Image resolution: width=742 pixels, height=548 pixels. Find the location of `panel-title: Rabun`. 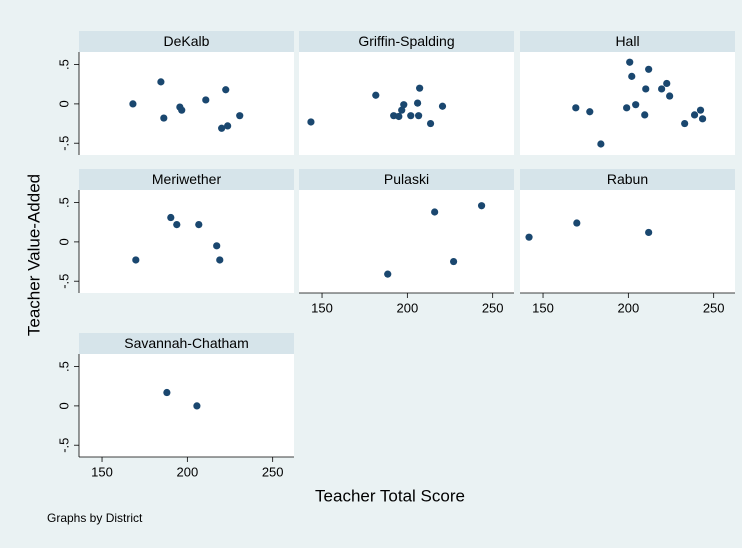

panel-title: Rabun is located at coordinates (627, 179).